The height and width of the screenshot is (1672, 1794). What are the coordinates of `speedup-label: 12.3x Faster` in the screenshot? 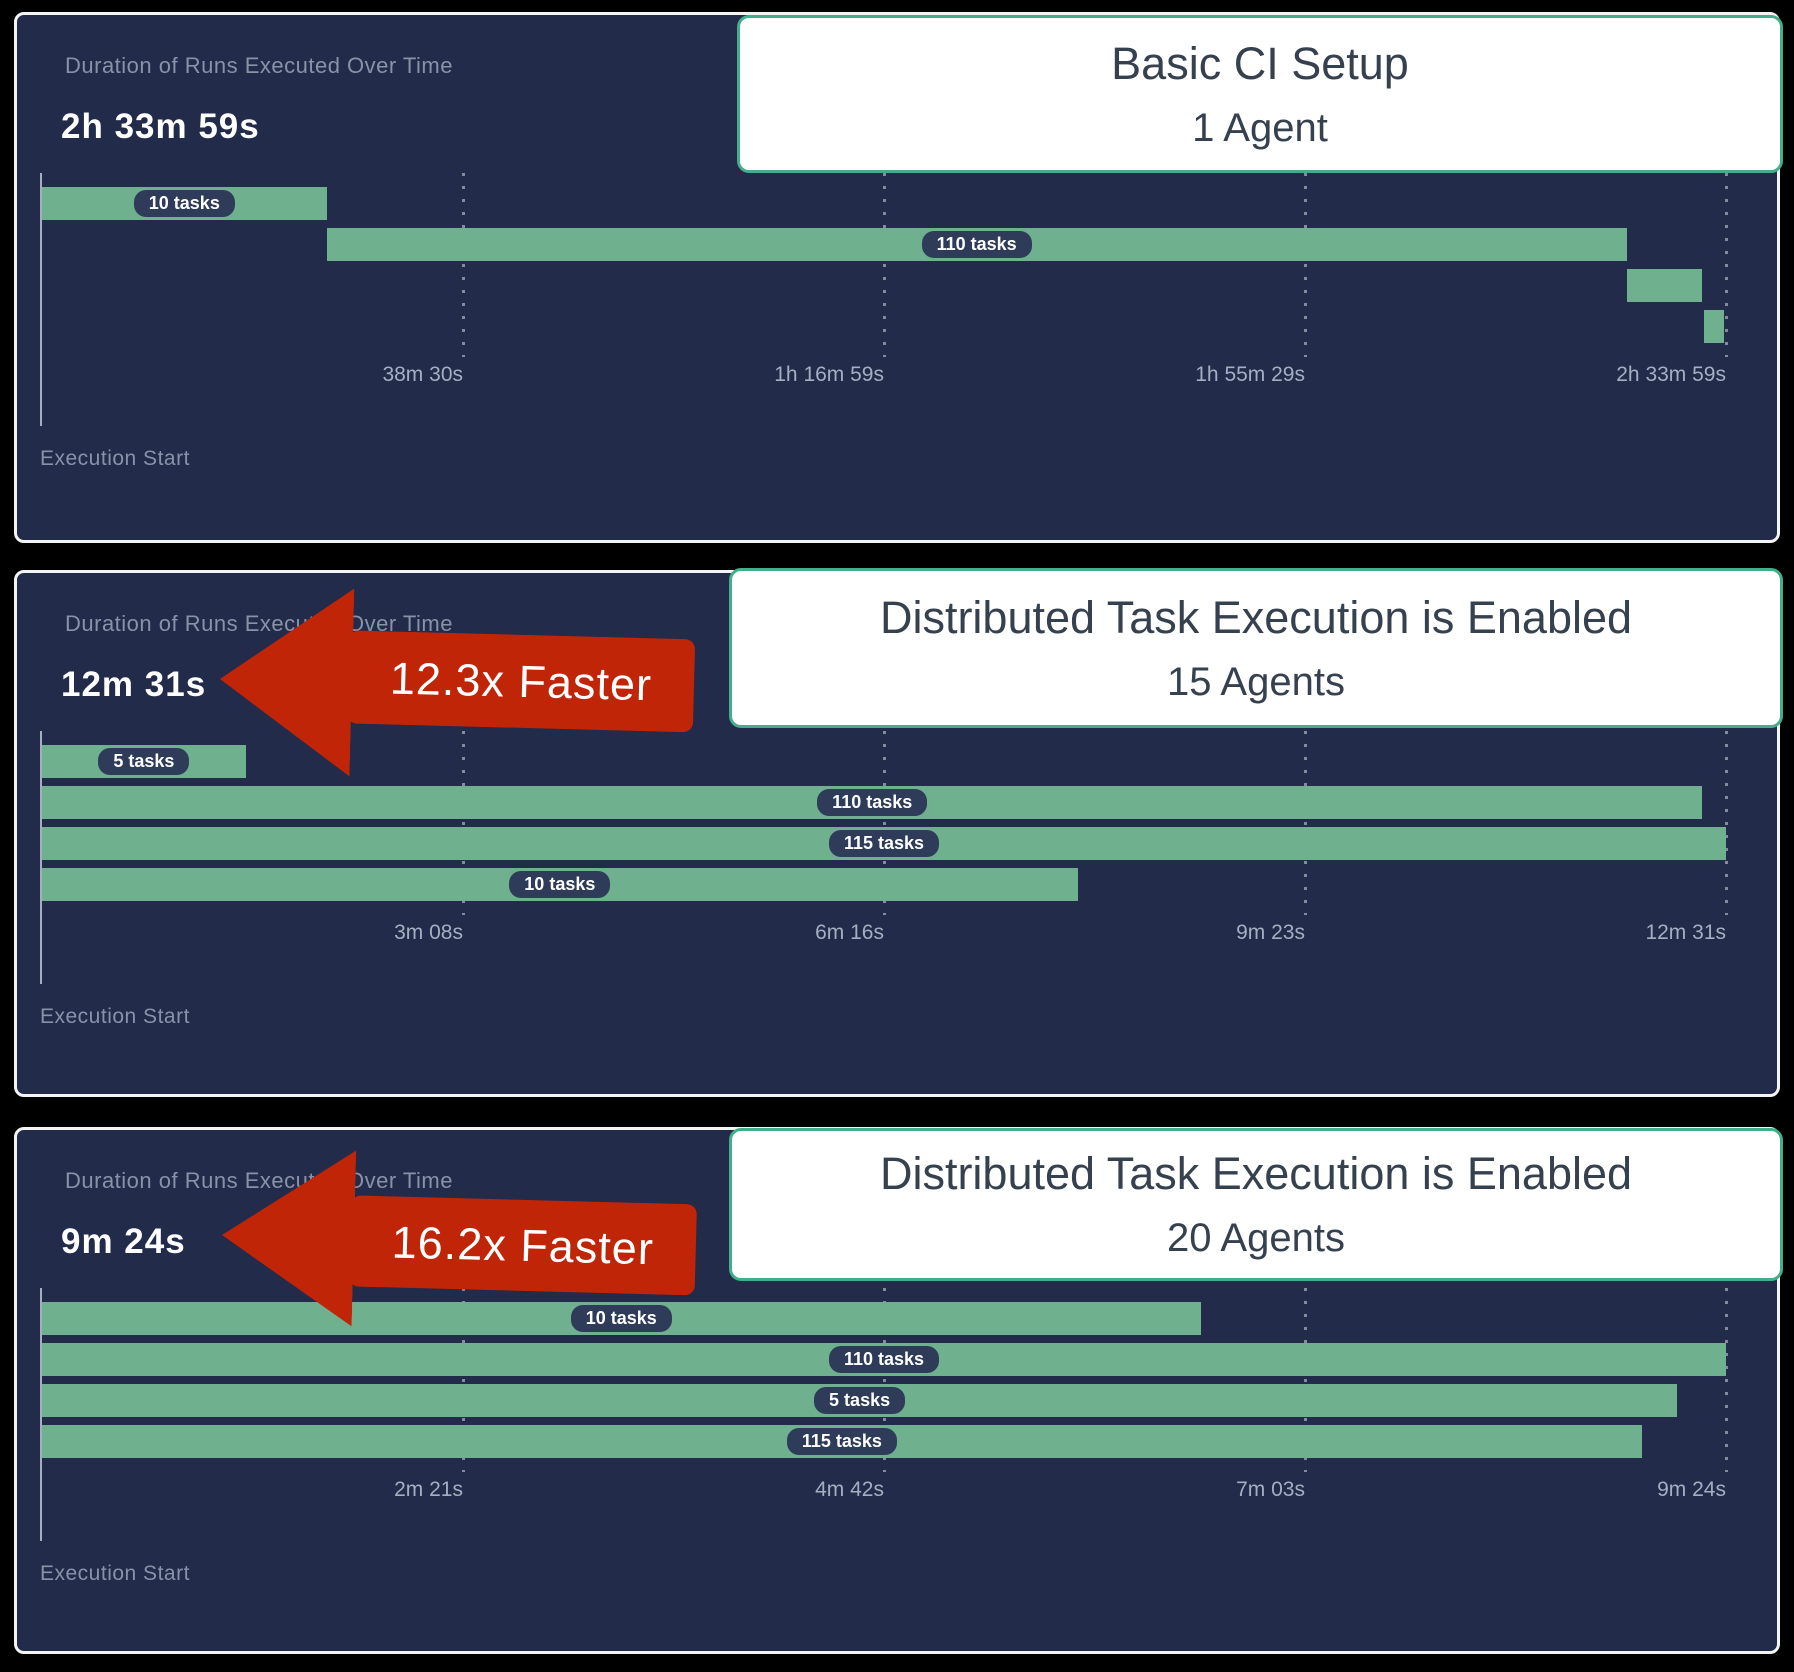 It's located at (521, 680).